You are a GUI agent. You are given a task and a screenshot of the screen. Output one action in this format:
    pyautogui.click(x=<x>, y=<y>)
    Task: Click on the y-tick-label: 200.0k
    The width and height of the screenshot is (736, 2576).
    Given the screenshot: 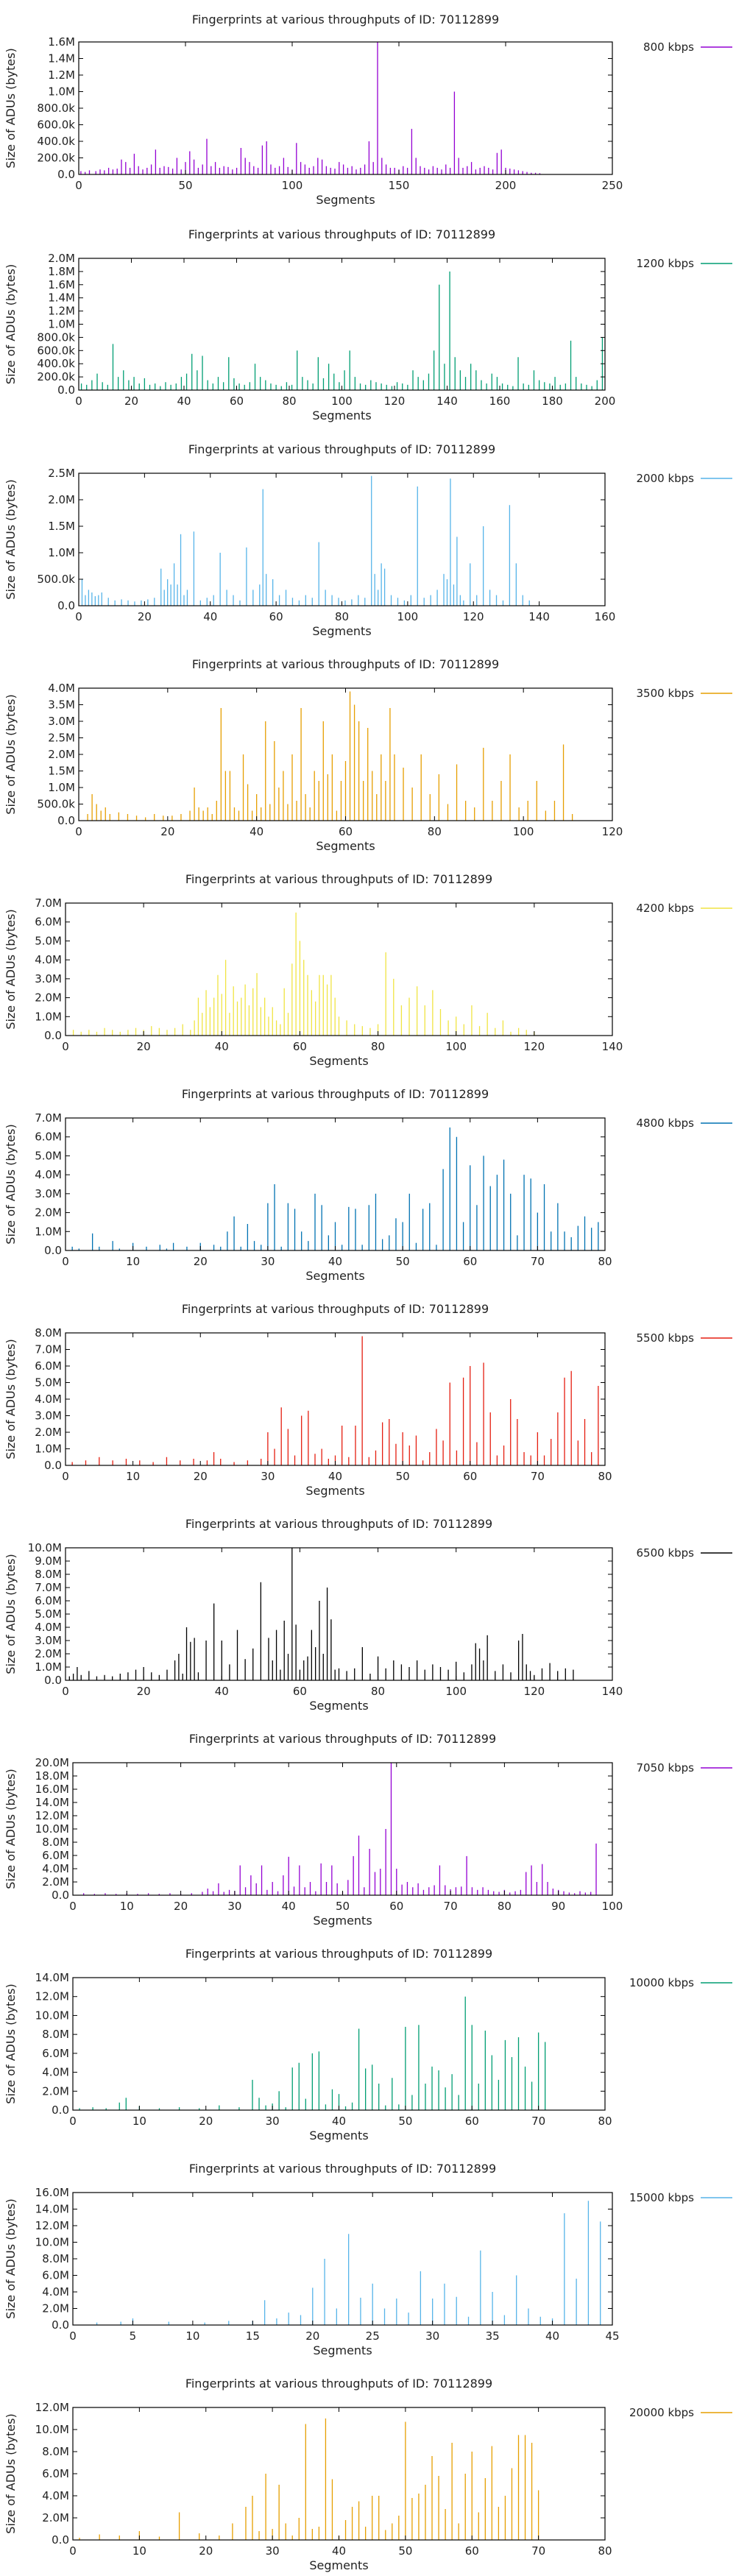 What is the action you would take?
    pyautogui.click(x=56, y=158)
    